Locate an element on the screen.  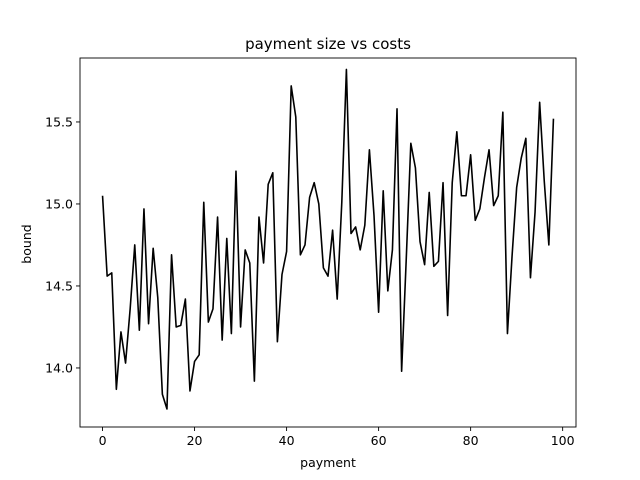
x-tick-label: 100 is located at coordinates (563, 440).